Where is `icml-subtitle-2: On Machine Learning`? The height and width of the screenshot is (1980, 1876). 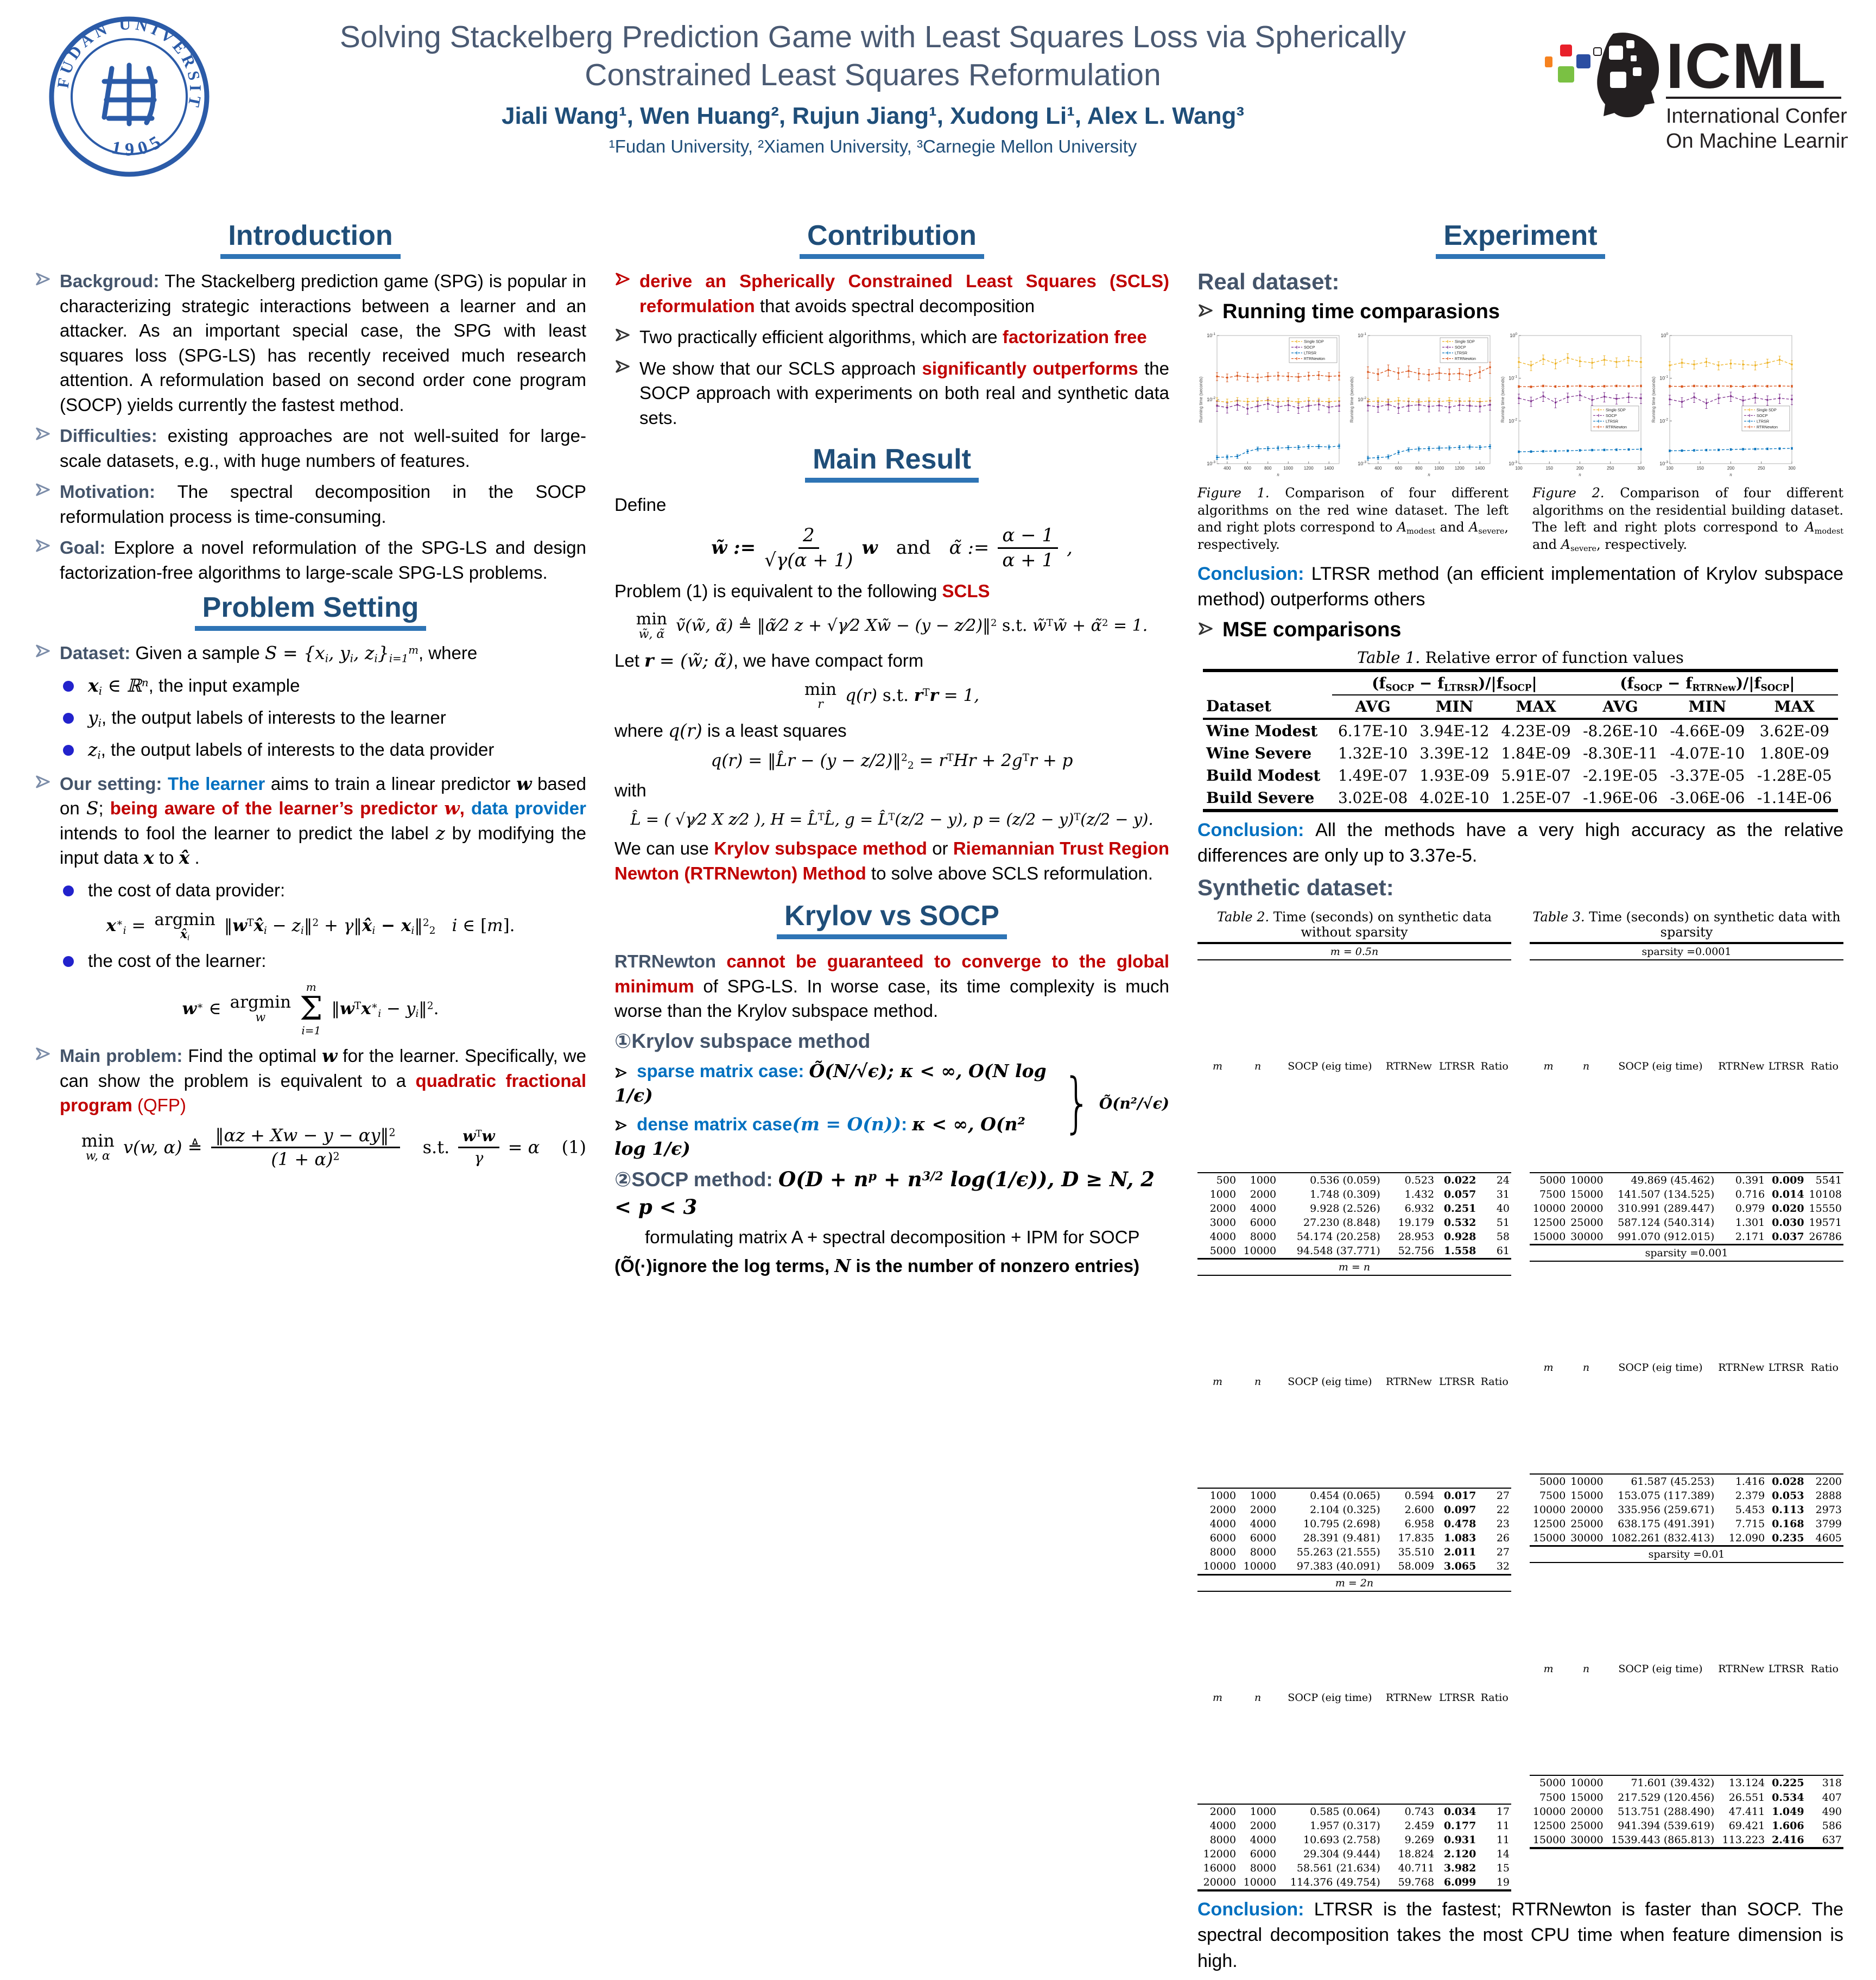 icml-subtitle-2: On Machine Learning is located at coordinates (1757, 141).